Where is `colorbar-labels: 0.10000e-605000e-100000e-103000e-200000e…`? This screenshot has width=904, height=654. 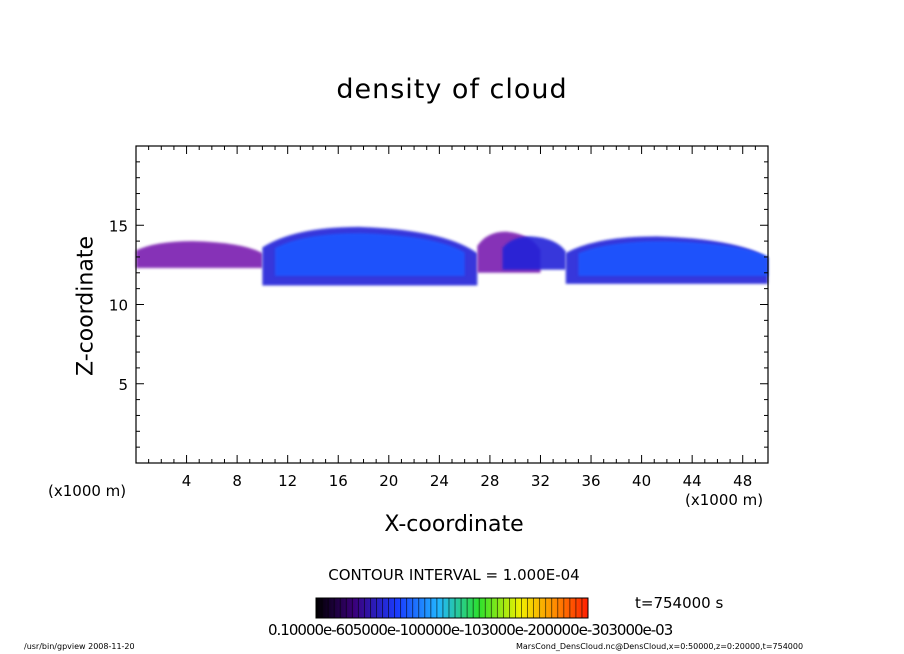
colorbar-labels: 0.10000e-605000e-100000e-103000e-200000e… is located at coordinates (470, 630).